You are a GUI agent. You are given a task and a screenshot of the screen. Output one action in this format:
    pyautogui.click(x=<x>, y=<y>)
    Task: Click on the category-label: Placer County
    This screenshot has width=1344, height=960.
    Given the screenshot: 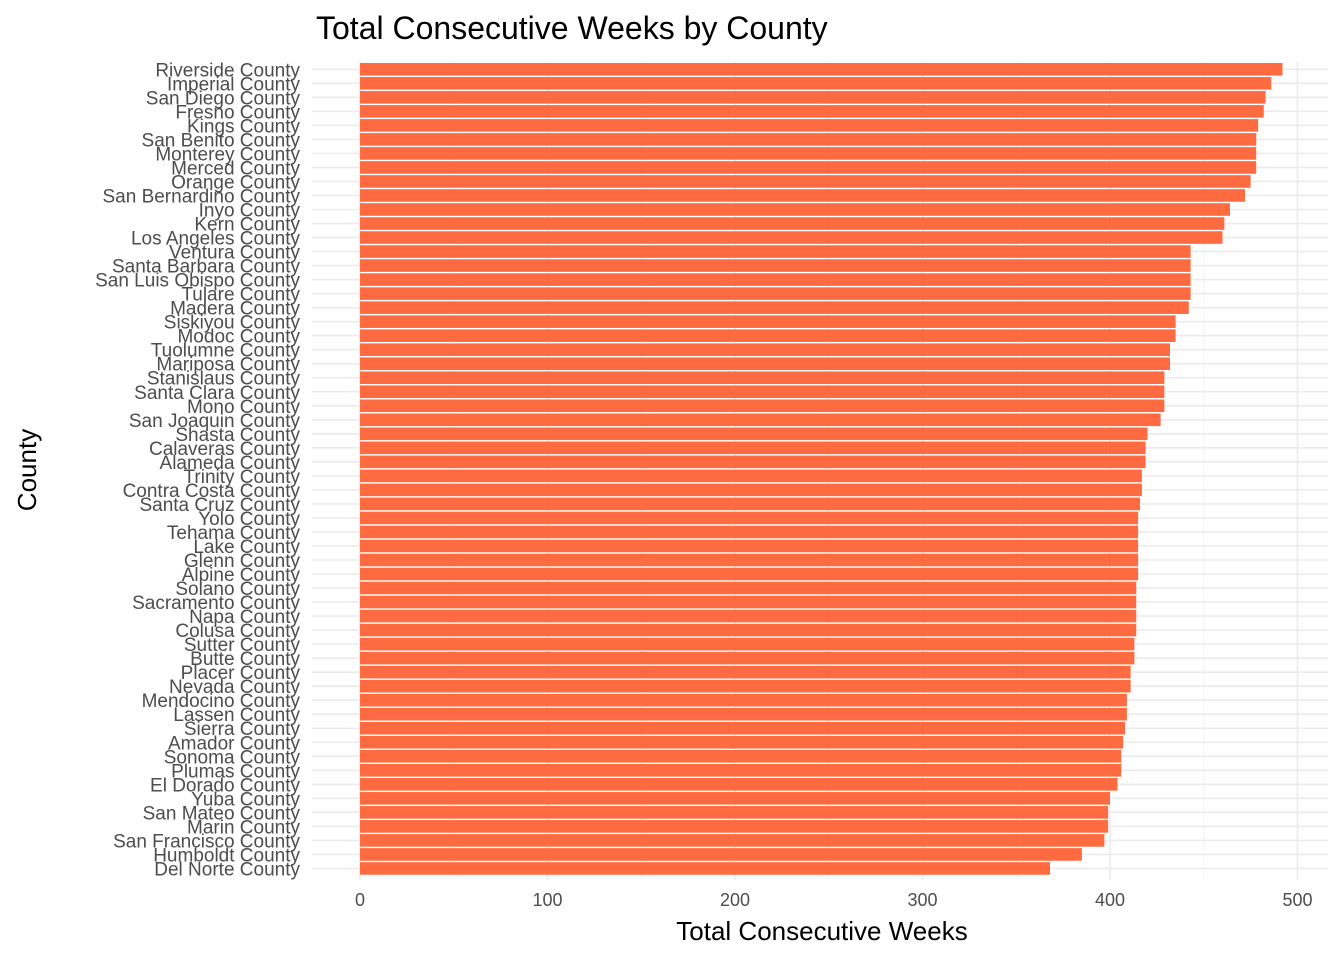 What is the action you would take?
    pyautogui.click(x=241, y=673)
    